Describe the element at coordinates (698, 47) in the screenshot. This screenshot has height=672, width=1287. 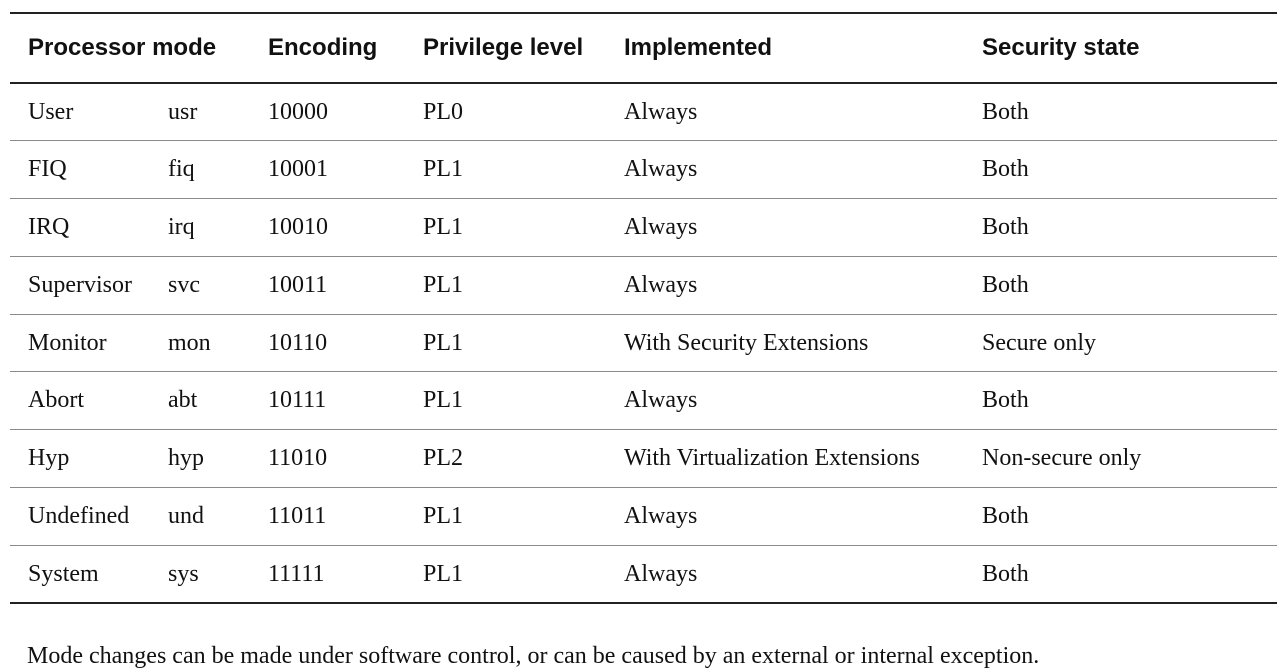
I see `header-implemented: Implemented` at that location.